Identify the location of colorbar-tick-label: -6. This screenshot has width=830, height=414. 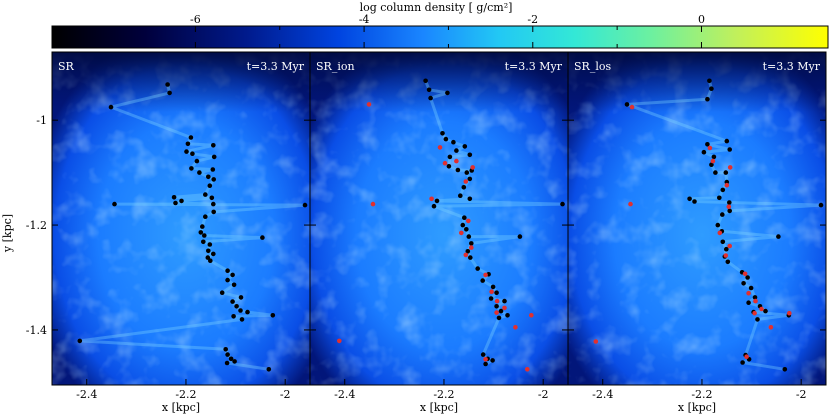
(195, 19).